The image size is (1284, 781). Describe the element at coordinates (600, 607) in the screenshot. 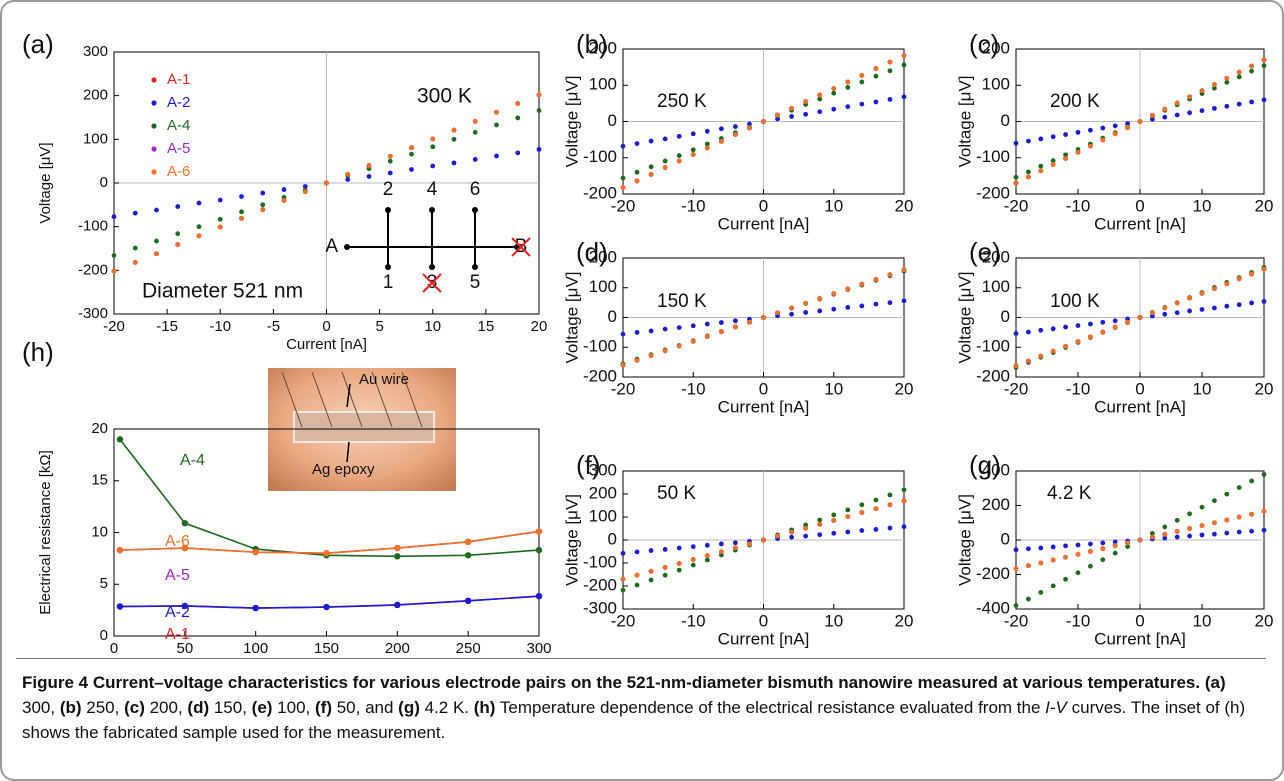

I see `y-tick-label: -300` at that location.